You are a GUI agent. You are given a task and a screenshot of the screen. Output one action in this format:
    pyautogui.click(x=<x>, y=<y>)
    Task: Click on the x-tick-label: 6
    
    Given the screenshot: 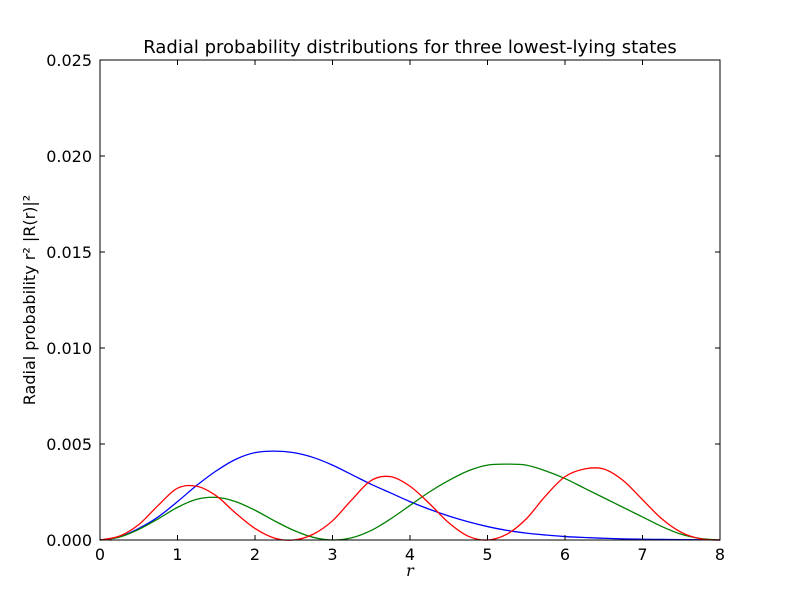 What is the action you would take?
    pyautogui.click(x=565, y=554)
    